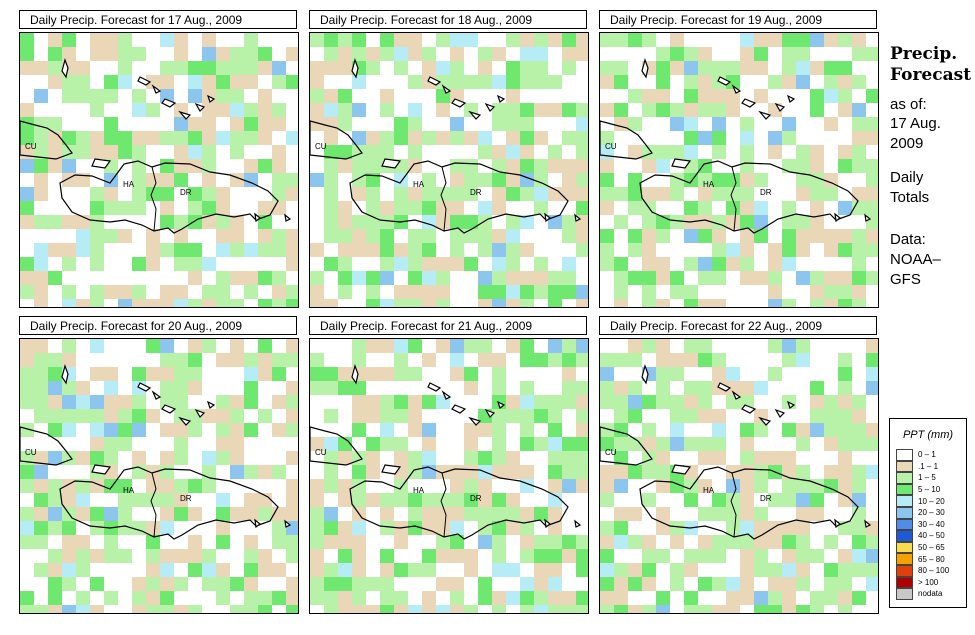  What do you see at coordinates (910, 197) in the screenshot?
I see `totals-label: Totals` at bounding box center [910, 197].